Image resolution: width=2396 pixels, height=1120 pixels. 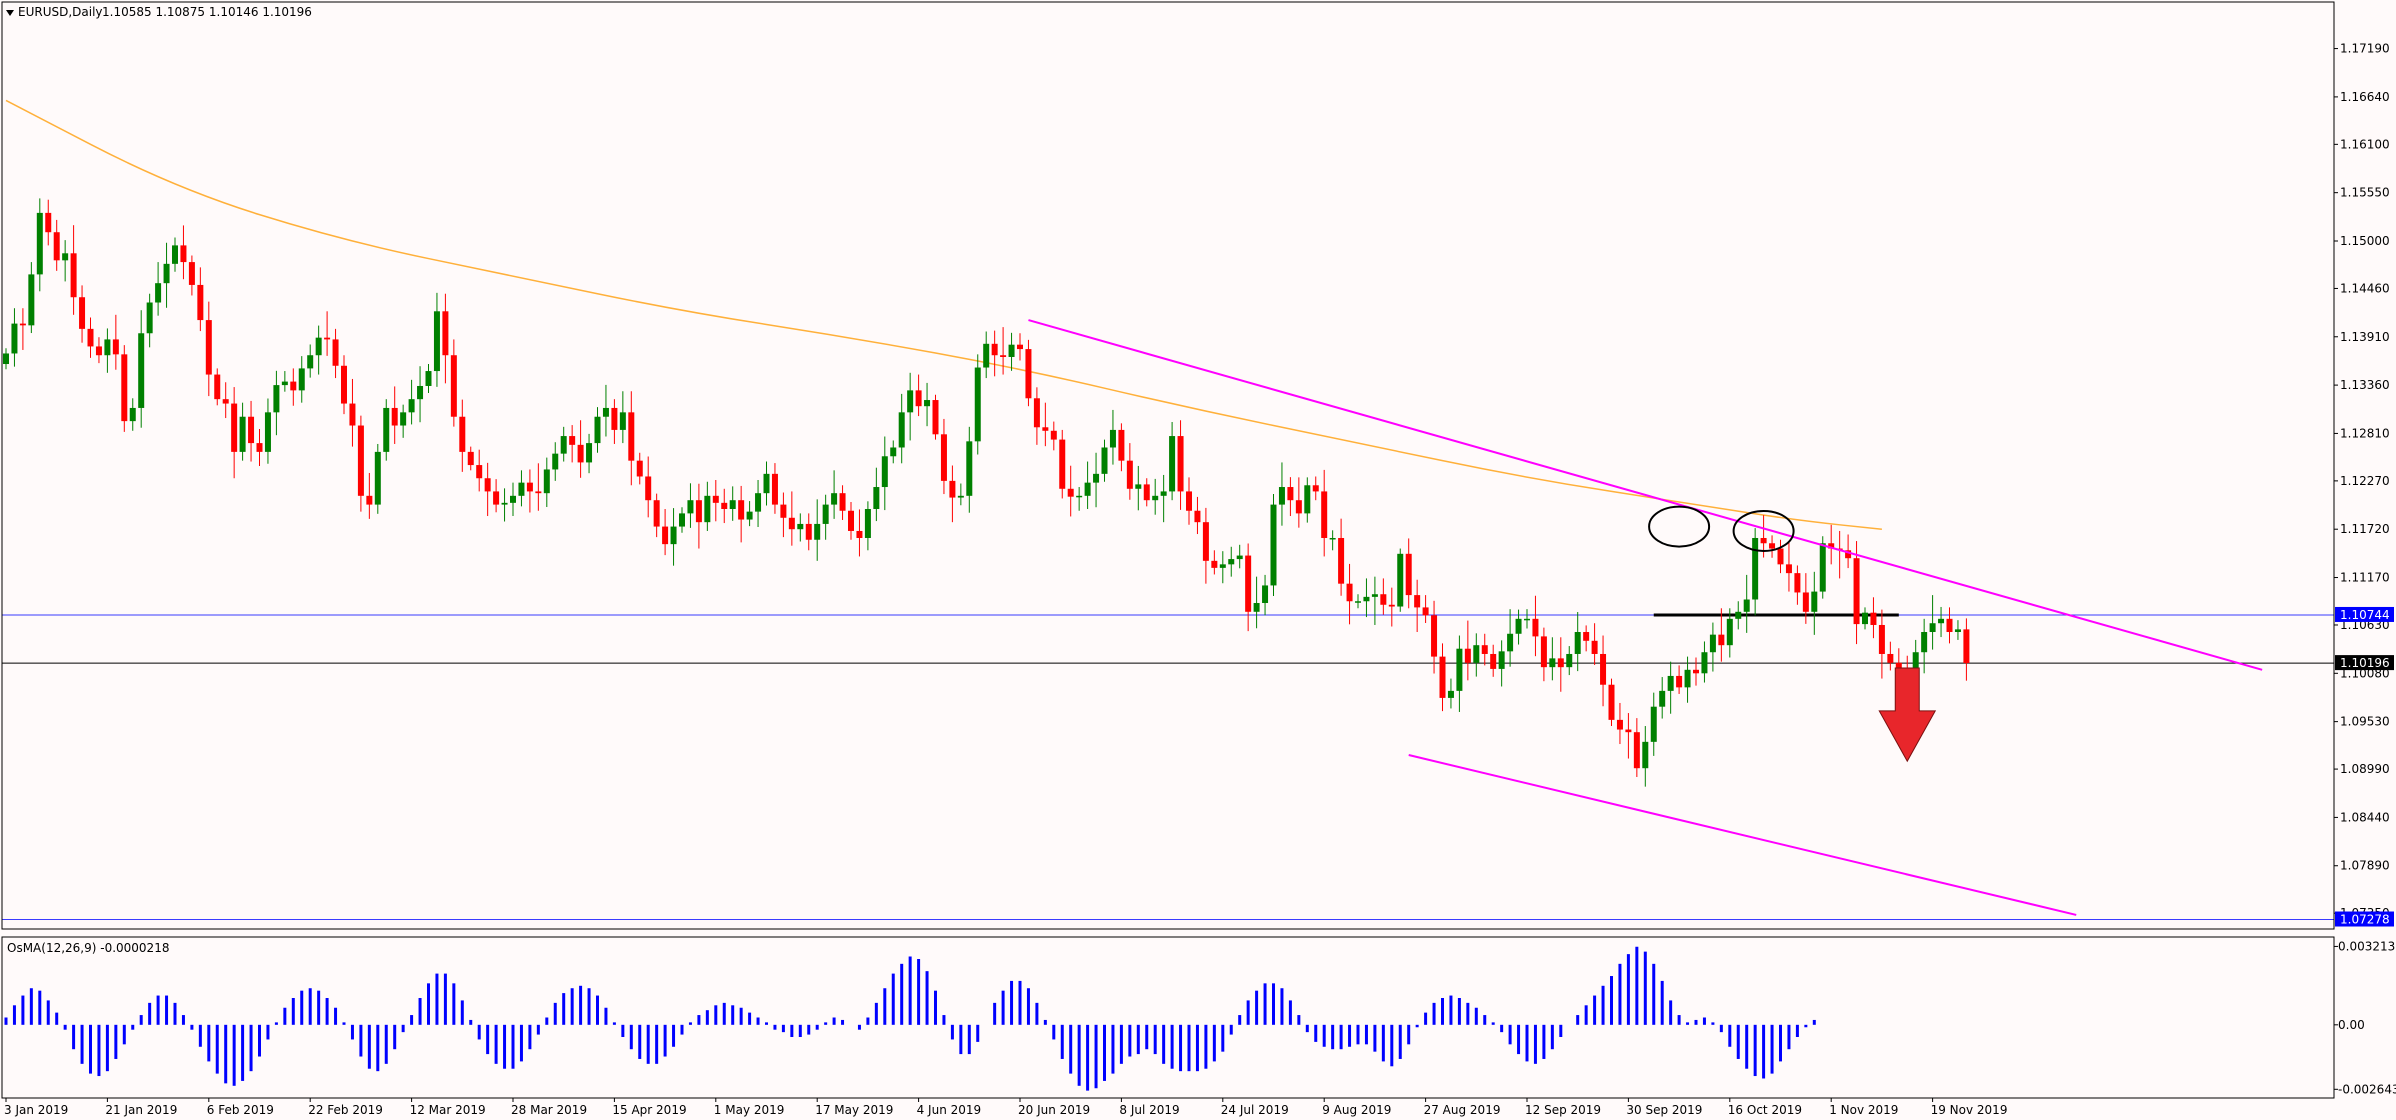 What do you see at coordinates (2365, 97) in the screenshot?
I see `price-tick-label: 1.16640` at bounding box center [2365, 97].